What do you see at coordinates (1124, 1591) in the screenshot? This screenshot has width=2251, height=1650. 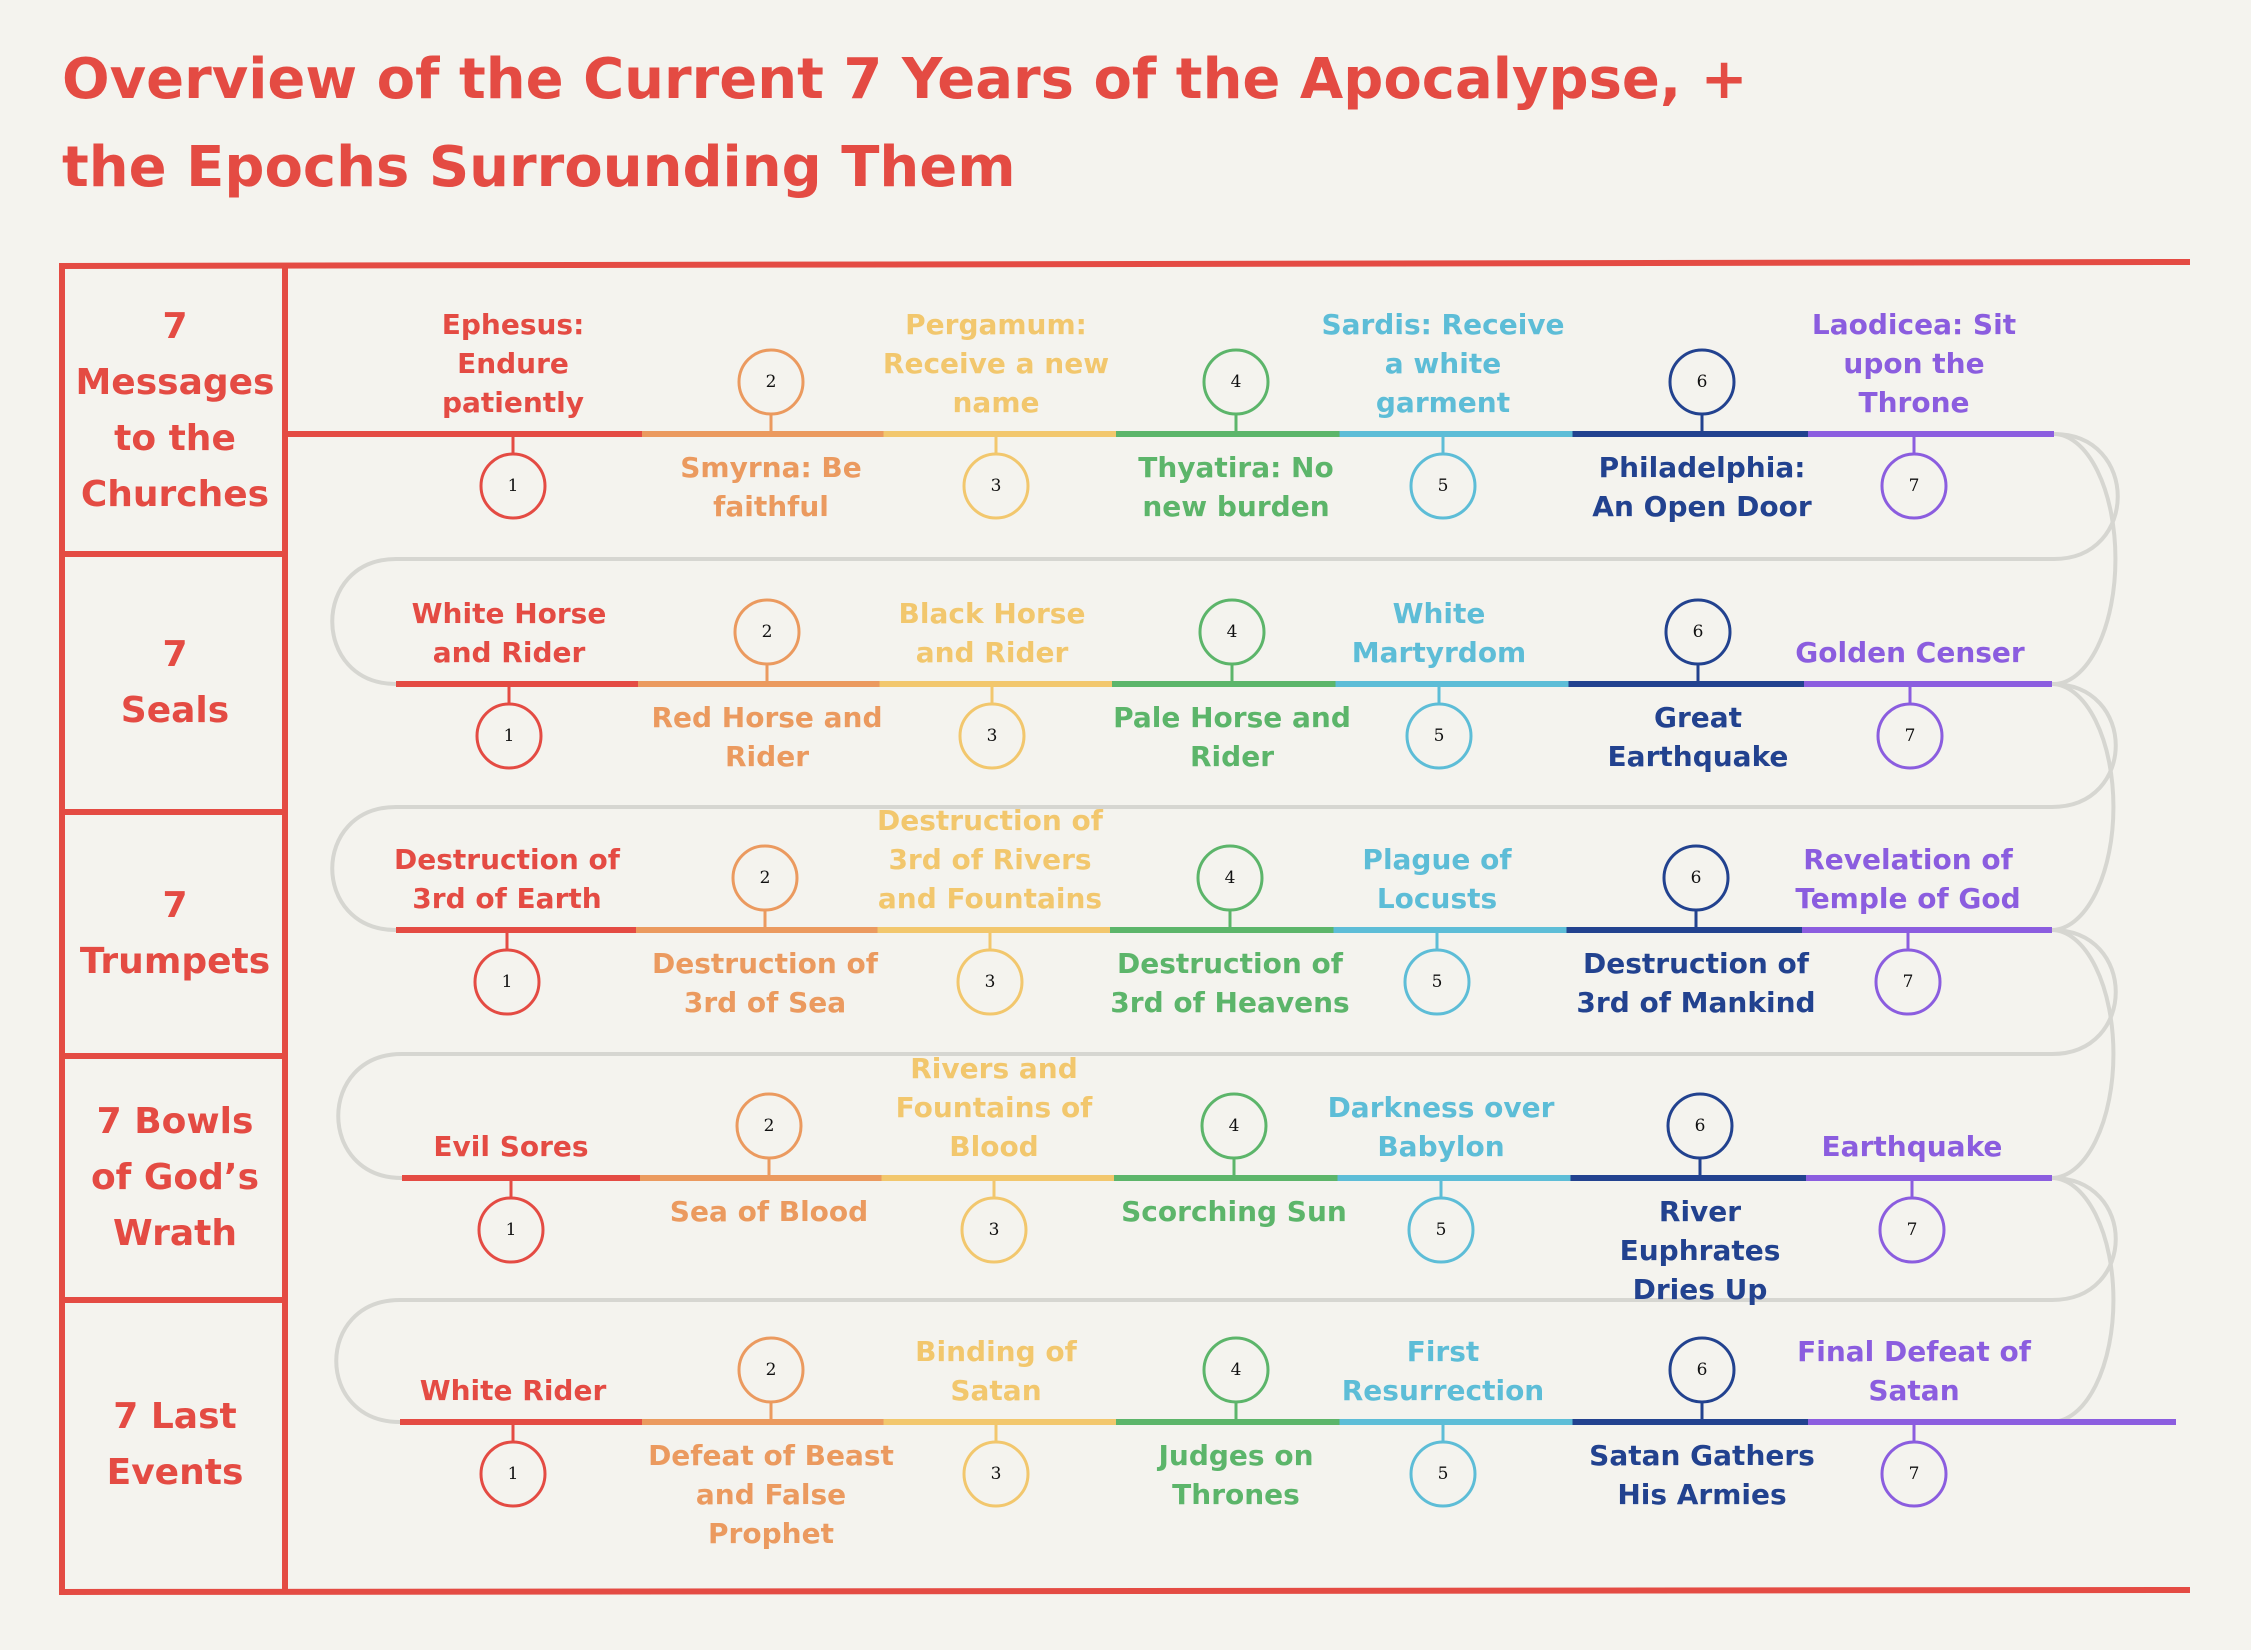 I see `frame-bottom-border` at bounding box center [1124, 1591].